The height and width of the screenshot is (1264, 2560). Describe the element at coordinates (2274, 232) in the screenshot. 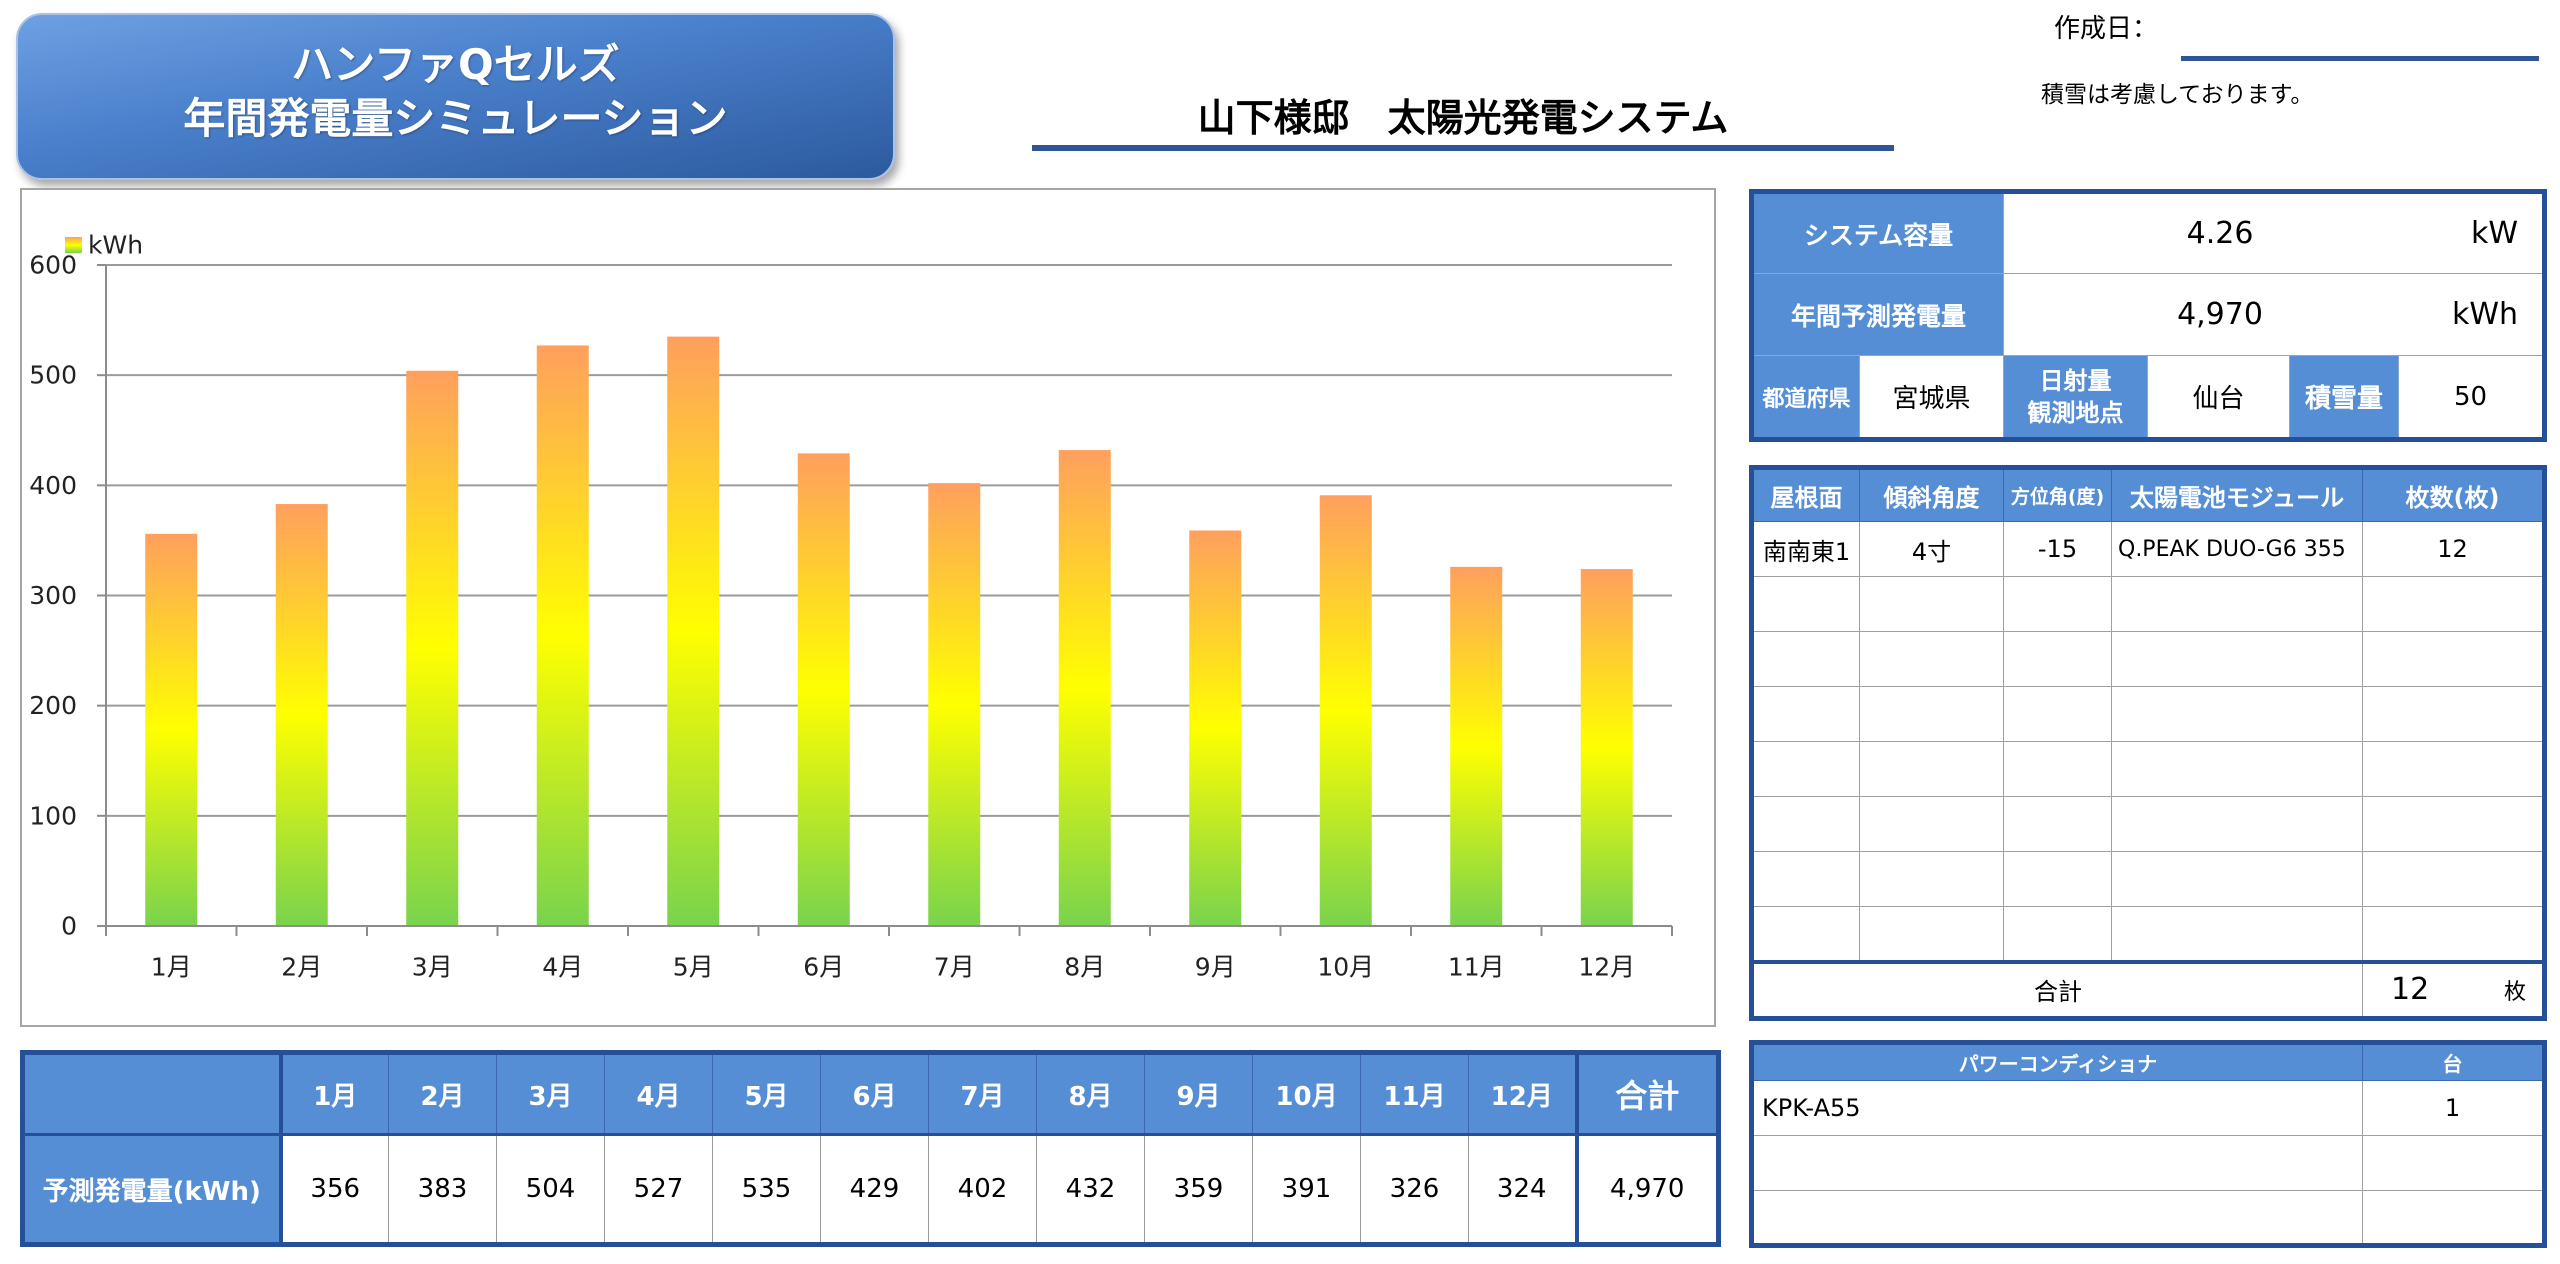

I see `capacity-value-cell: 4.26 kW` at that location.